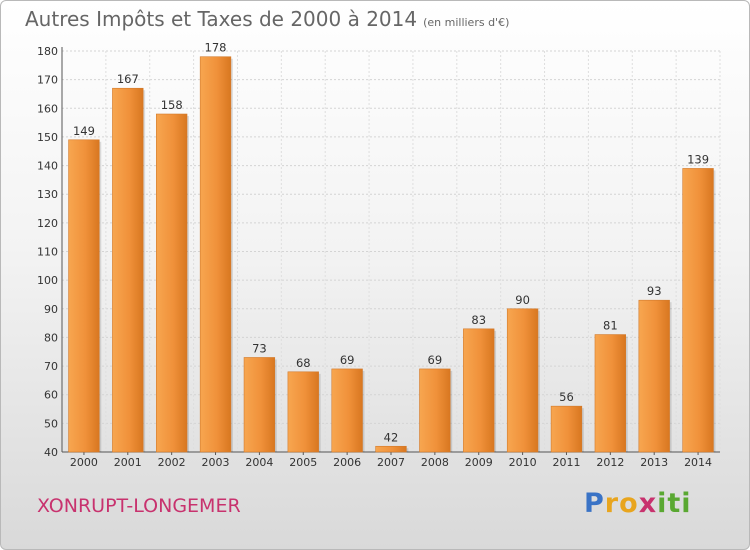 This screenshot has width=750, height=550. Describe the element at coordinates (47, 223) in the screenshot. I see `y-tick-label: 120` at that location.